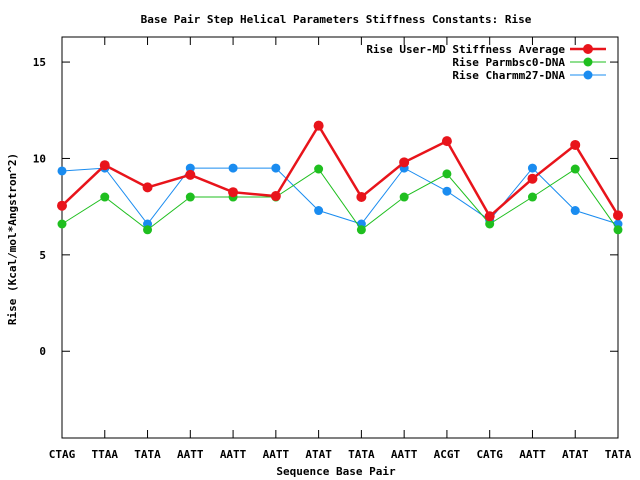  What do you see at coordinates (105, 454) in the screenshot?
I see `x-tick-label: TTAA` at bounding box center [105, 454].